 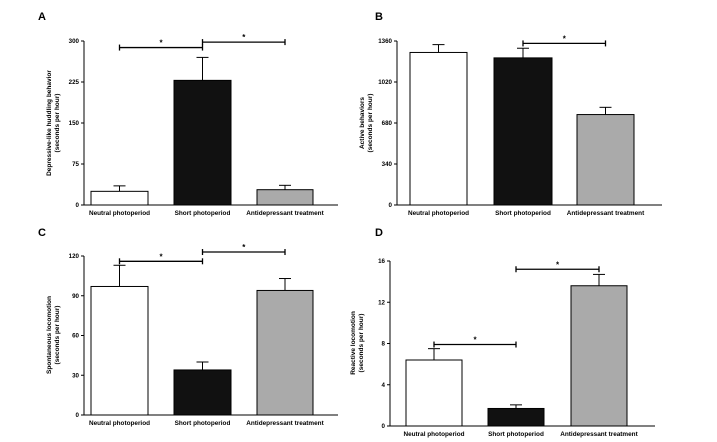 I want to click on y-axis-title: Spontaneous locomotion(seconds per hour), so click(x=53, y=335).